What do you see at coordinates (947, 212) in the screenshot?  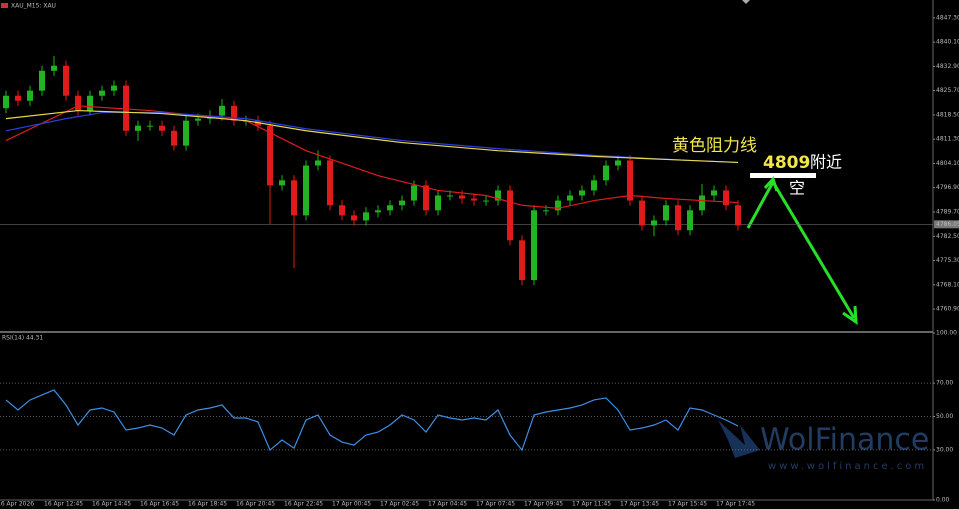 I see `y-tick-label: 4789.70` at bounding box center [947, 212].